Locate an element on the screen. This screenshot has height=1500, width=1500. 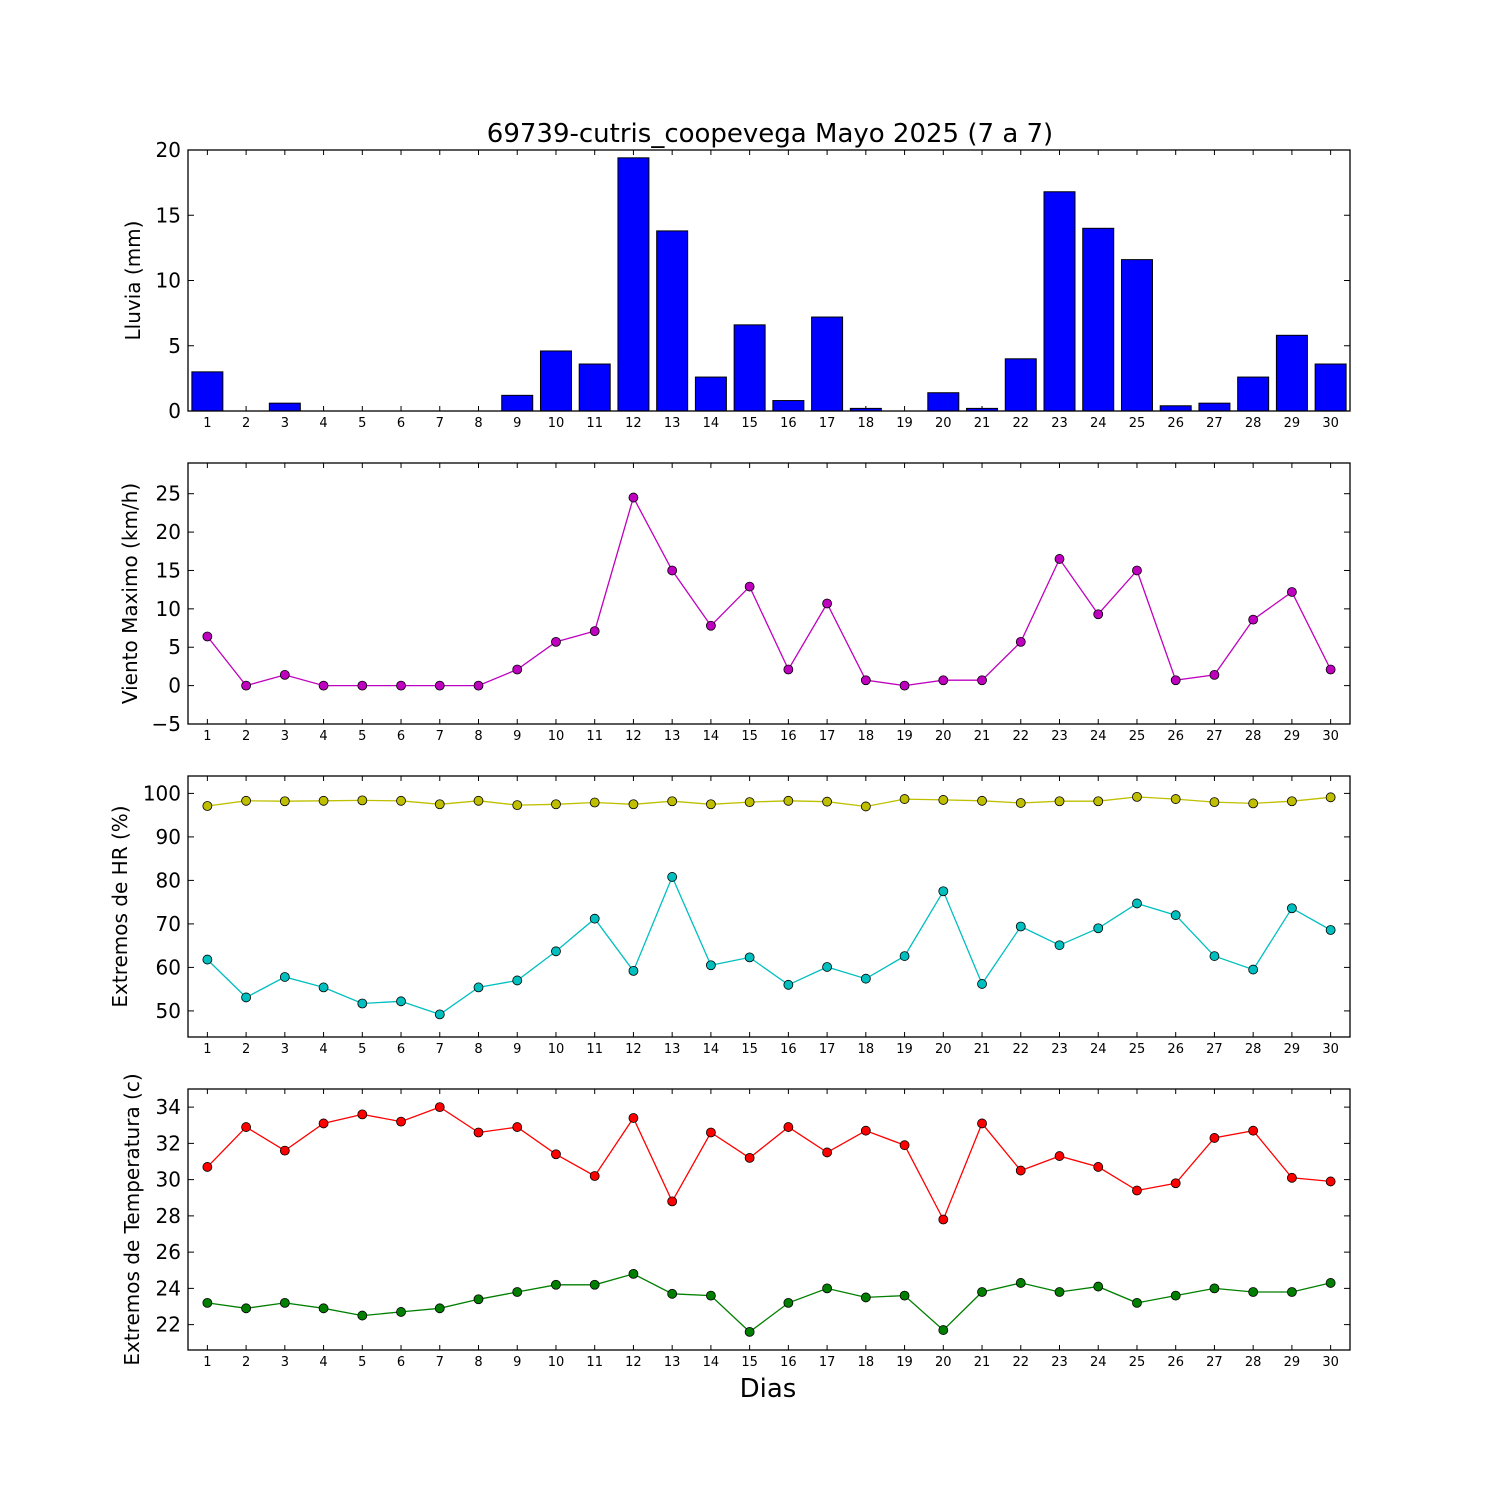
x-tick-label: 4 is located at coordinates (323, 1049).